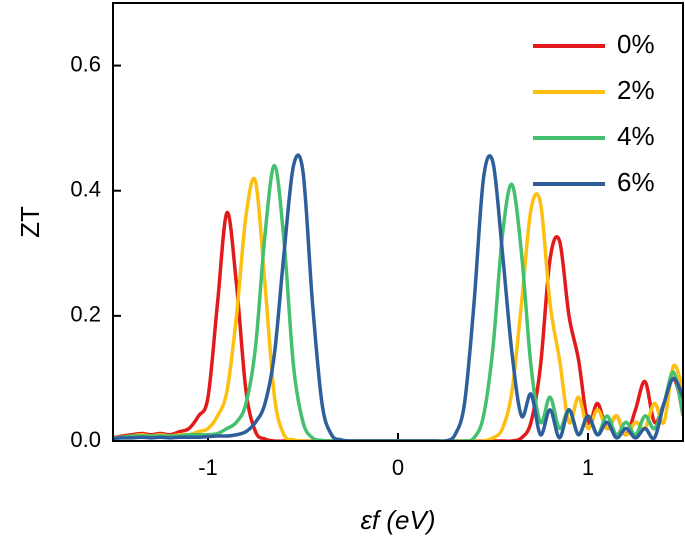 The width and height of the screenshot is (685, 553). I want to click on y-tick-label: 0.2, so click(85, 314).